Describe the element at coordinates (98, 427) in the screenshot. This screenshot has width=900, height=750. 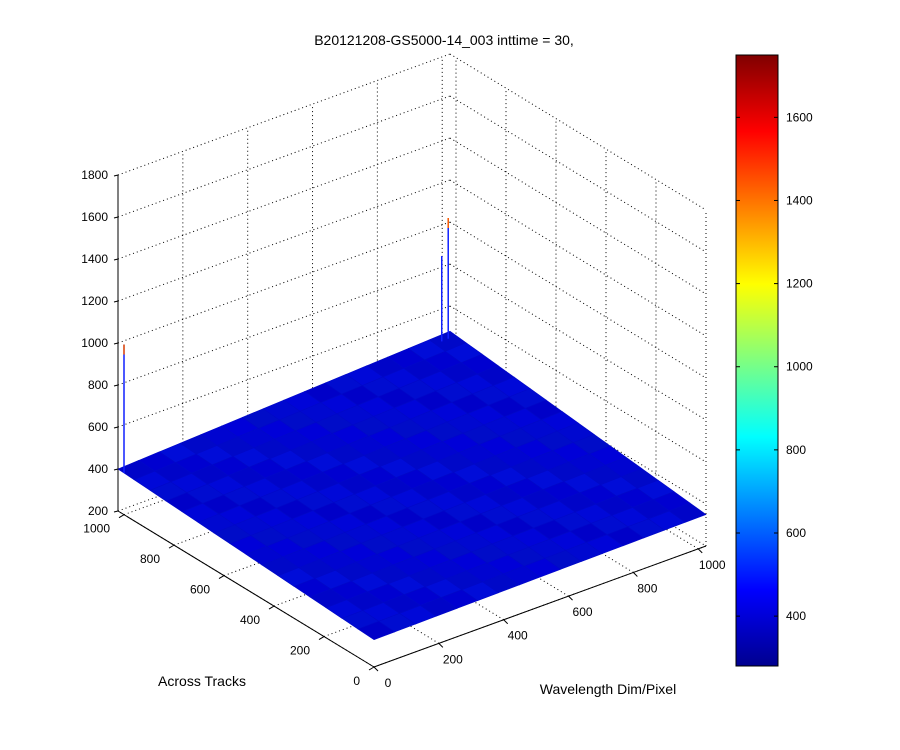
I see `z-tick-label: 600` at that location.